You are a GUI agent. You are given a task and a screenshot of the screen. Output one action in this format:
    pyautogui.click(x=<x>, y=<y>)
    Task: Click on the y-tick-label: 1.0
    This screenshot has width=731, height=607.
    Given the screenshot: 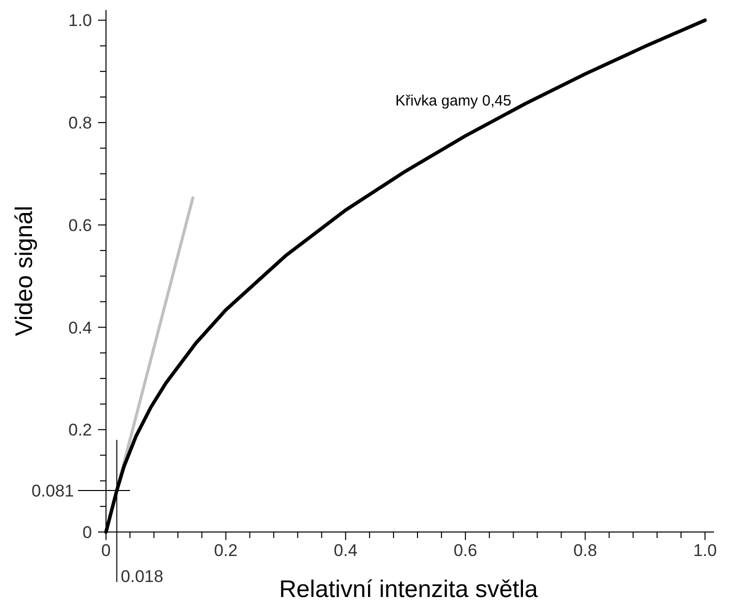 What is the action you would take?
    pyautogui.click(x=80, y=20)
    